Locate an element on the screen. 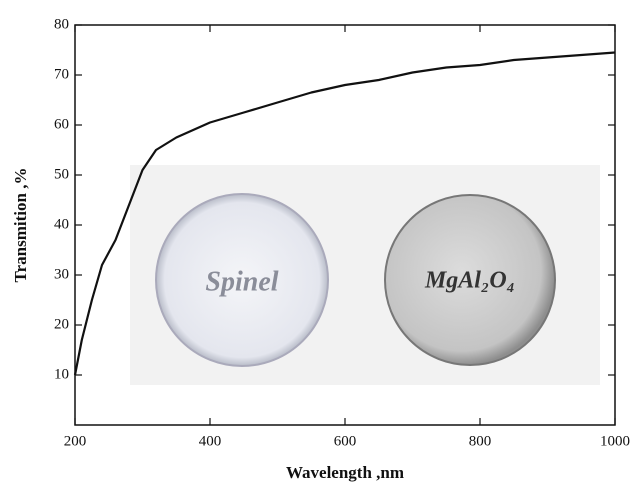 The height and width of the screenshot is (485, 636). x-tick-label: 800 is located at coordinates (480, 441).